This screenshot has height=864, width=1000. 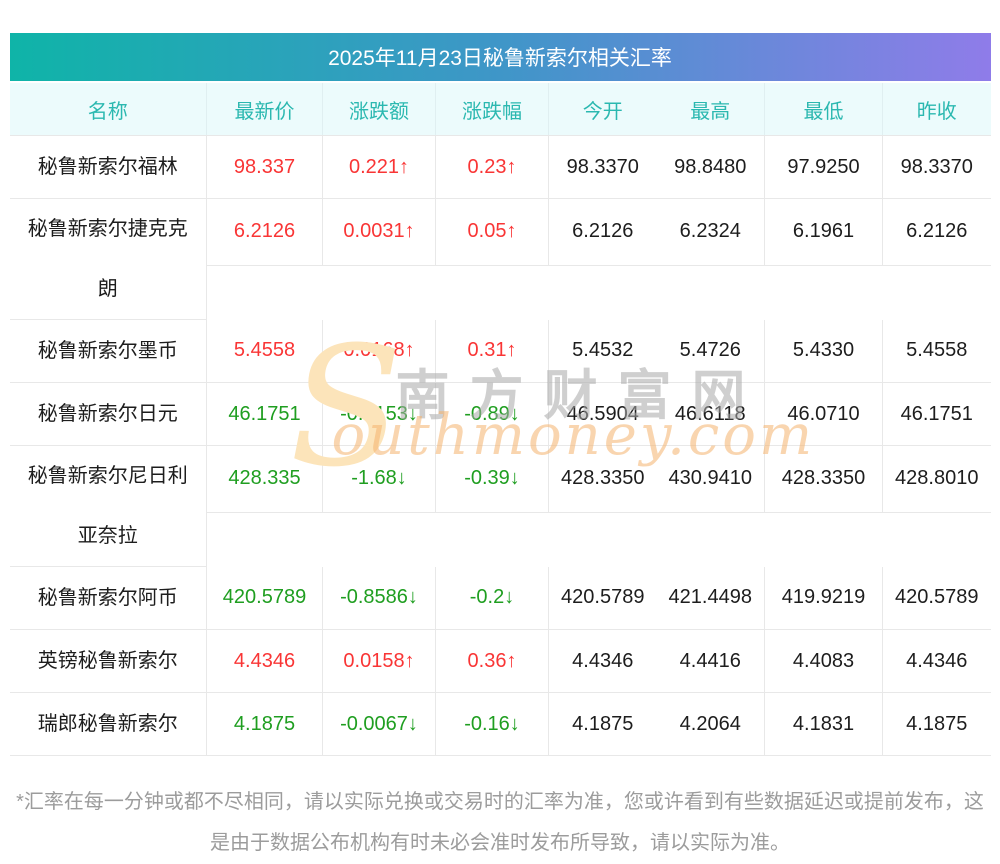 What do you see at coordinates (711, 351) in the screenshot?
I see `highest-cell: 5.4726` at bounding box center [711, 351].